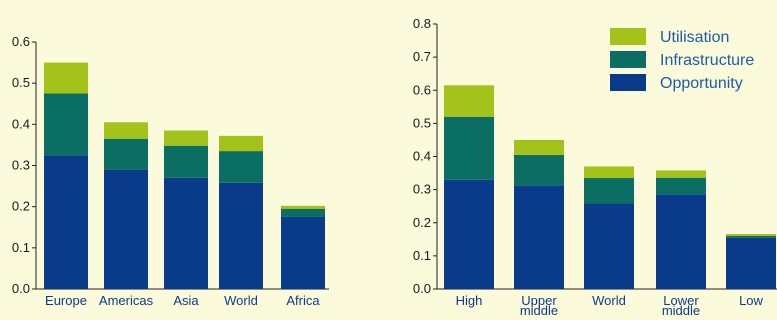  I want to click on bar-opportunity-africa, so click(303, 252).